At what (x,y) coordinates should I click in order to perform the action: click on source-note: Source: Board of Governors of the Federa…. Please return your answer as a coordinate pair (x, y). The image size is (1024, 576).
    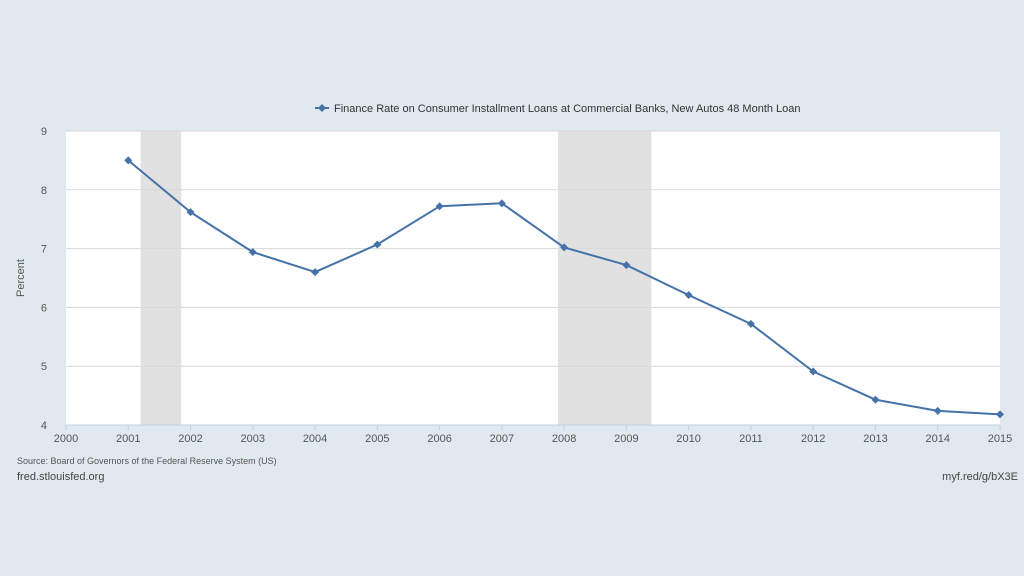
    Looking at the image, I should click on (147, 461).